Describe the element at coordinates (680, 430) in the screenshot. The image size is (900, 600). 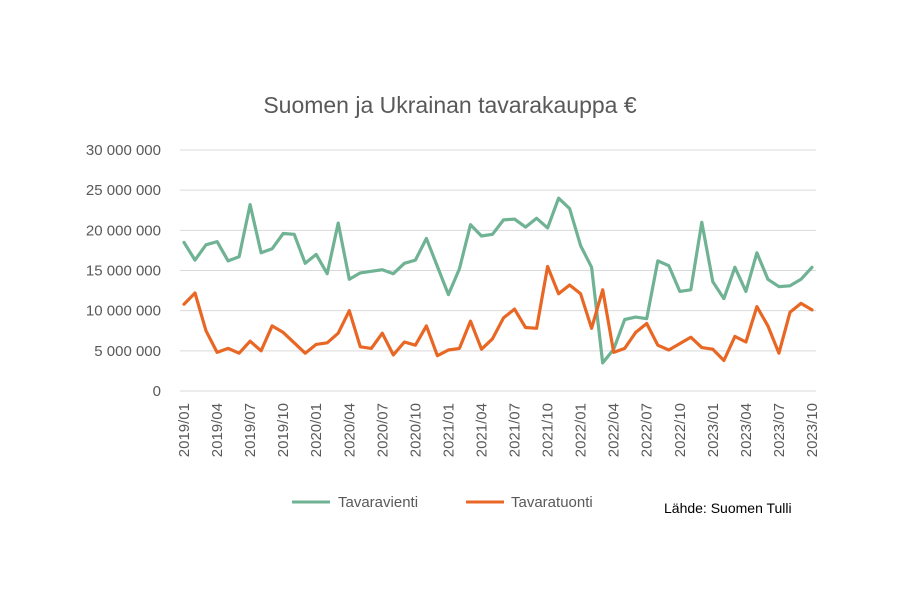
I see `x-tick-label: 2022/10` at that location.